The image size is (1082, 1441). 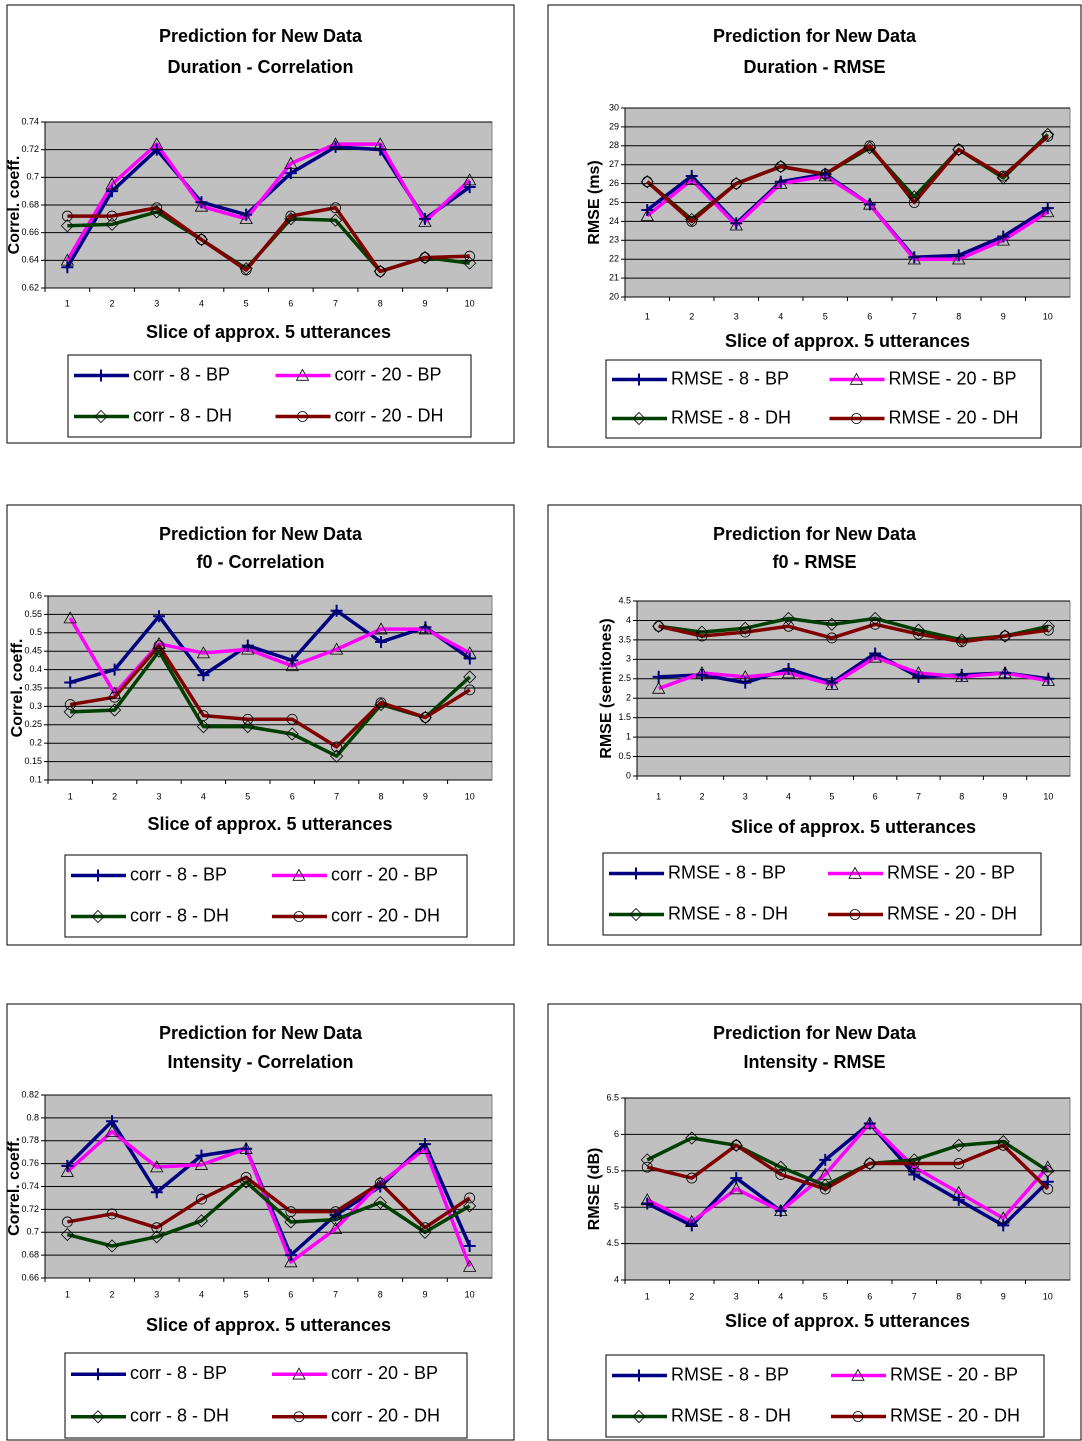 What do you see at coordinates (158, 796) in the screenshot?
I see `x-tick-label: 3` at bounding box center [158, 796].